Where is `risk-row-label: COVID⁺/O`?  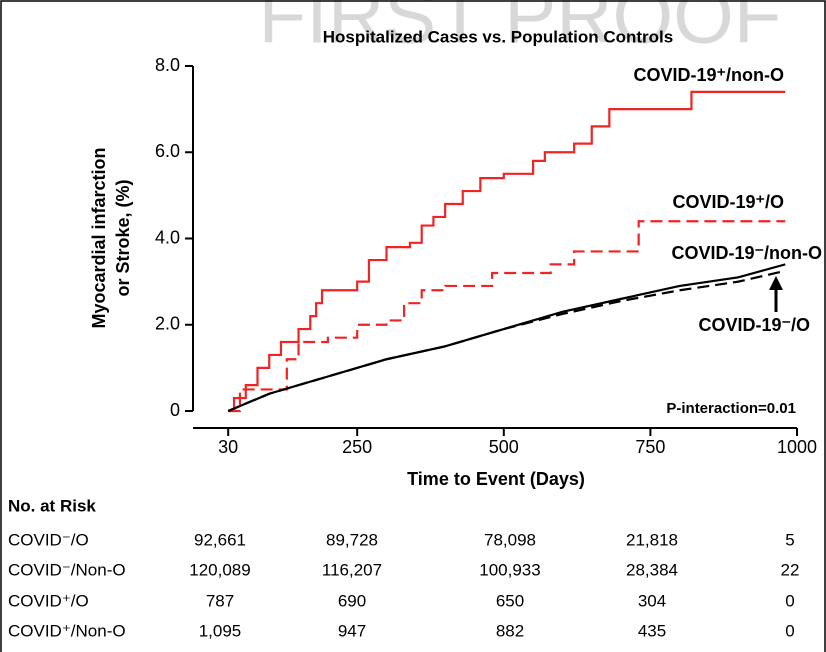 risk-row-label: COVID⁺/O is located at coordinates (48, 600).